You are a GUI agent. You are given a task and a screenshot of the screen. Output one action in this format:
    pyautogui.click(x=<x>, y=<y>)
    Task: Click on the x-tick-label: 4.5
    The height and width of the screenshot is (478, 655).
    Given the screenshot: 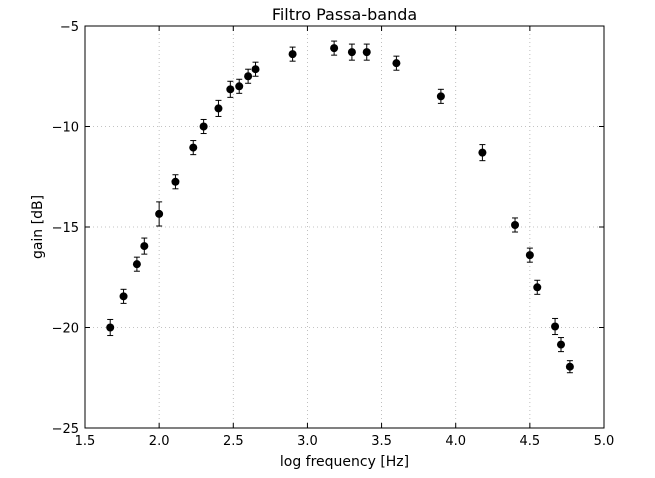 What is the action you would take?
    pyautogui.click(x=530, y=441)
    